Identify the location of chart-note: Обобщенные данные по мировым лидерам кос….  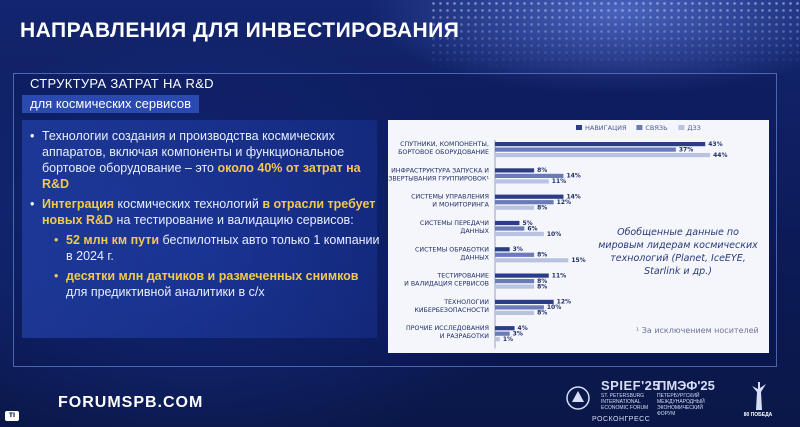
(678, 252).